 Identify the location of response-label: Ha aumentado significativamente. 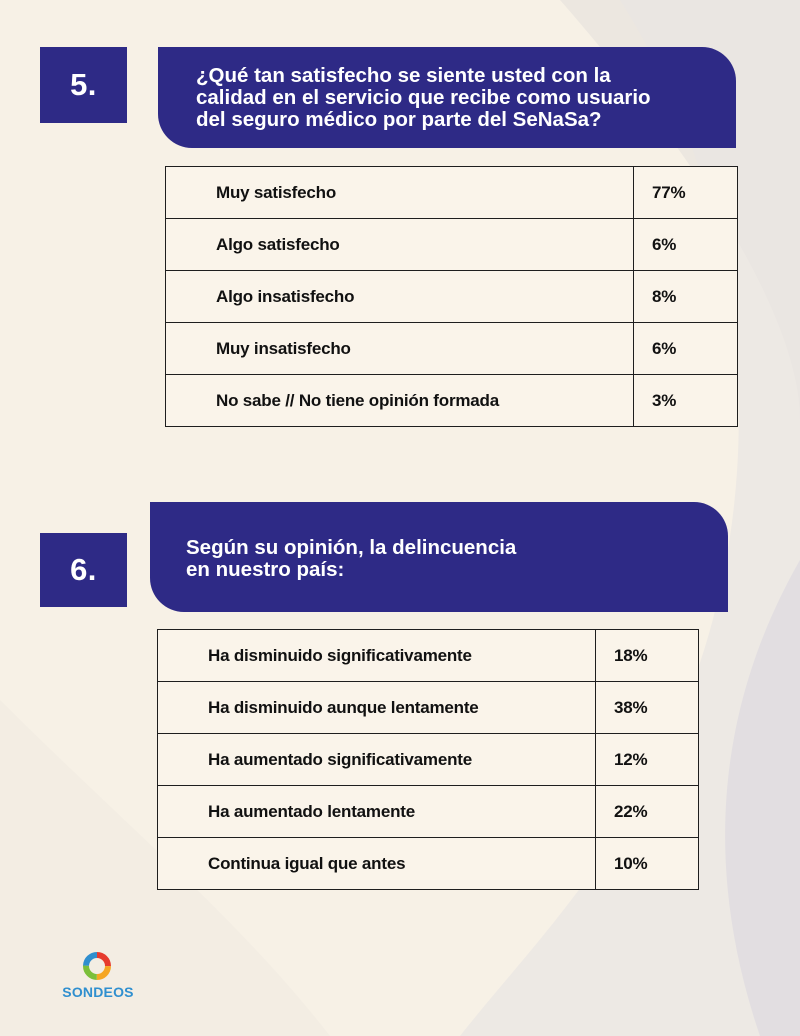
(376, 759).